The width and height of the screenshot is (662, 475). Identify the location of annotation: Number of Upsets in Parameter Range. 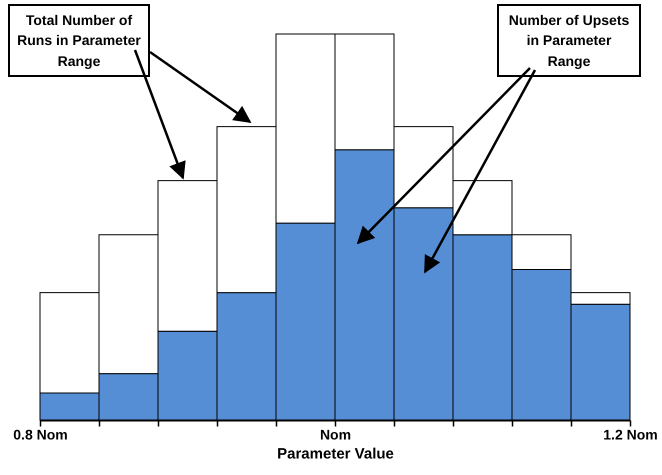
(569, 40).